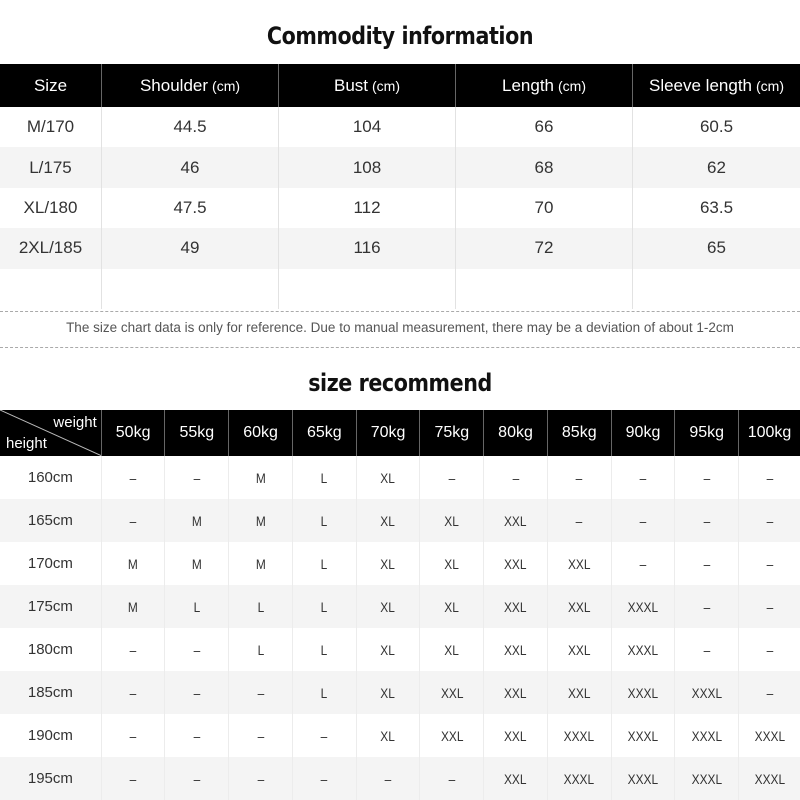 The image size is (800, 800). Describe the element at coordinates (325, 433) in the screenshot. I see `weight-header: 65kg` at that location.